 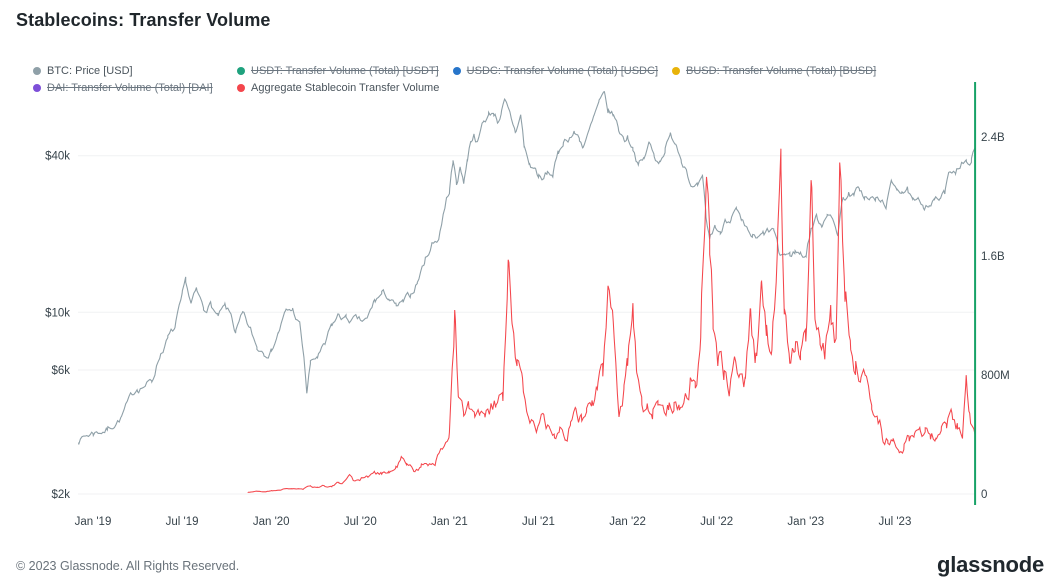 I want to click on legend-item-2: USDC: Transfer Volume (Total) [USDC], so click(x=555, y=71).